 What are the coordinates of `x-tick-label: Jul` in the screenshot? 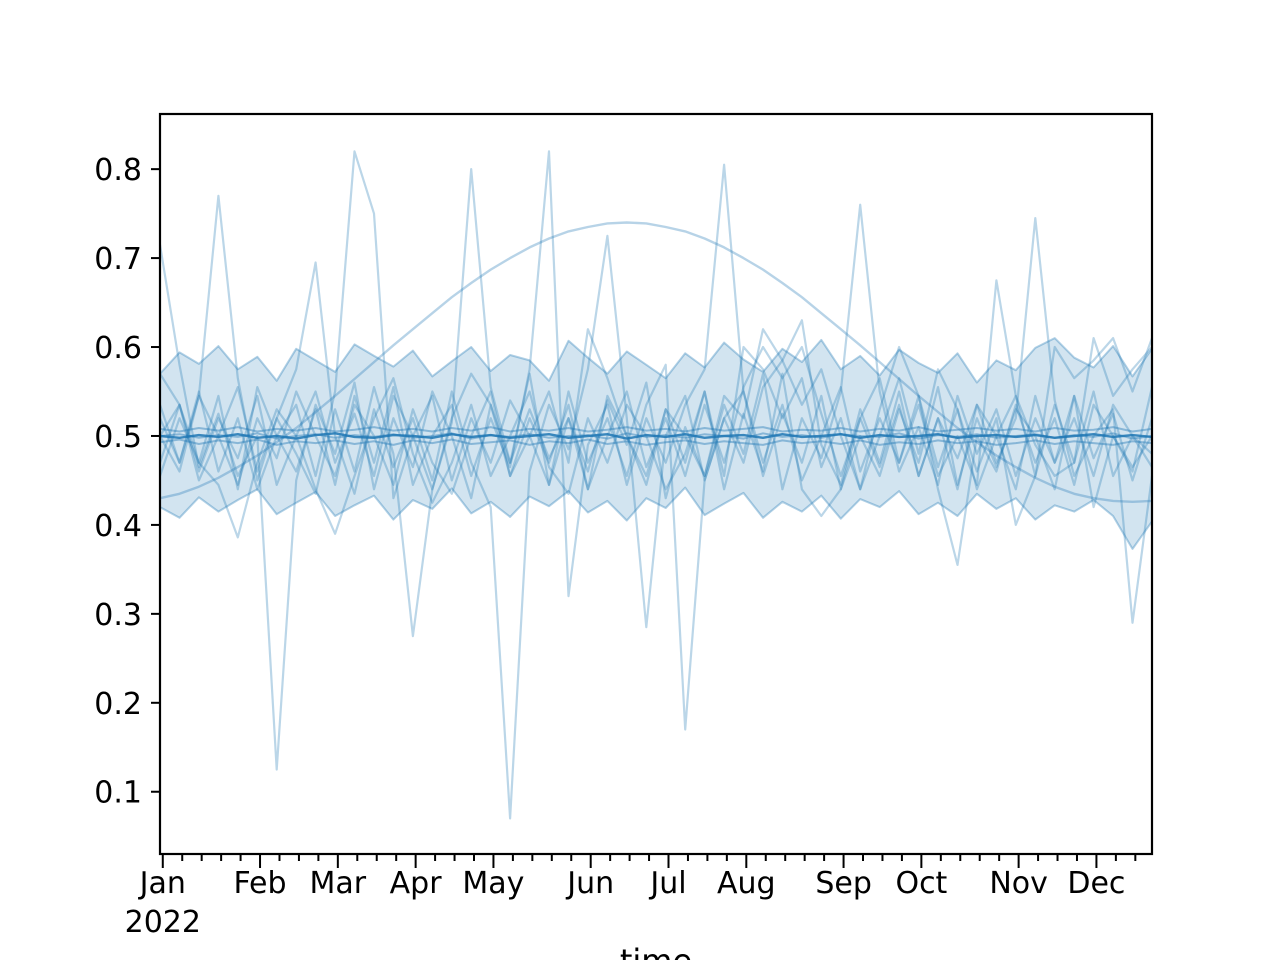 It's located at (667, 883).